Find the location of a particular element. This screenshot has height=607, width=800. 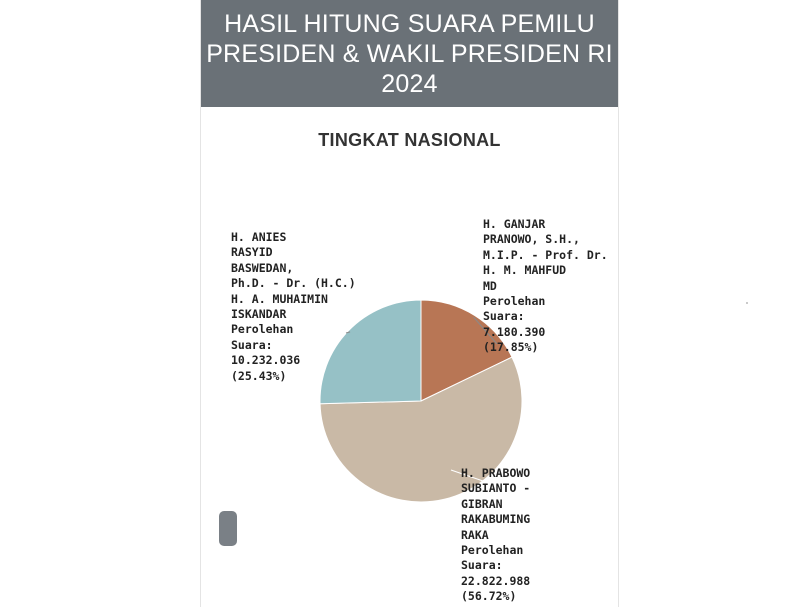

slice-label-0-name-line-0: H. GANJAR is located at coordinates (514, 224).